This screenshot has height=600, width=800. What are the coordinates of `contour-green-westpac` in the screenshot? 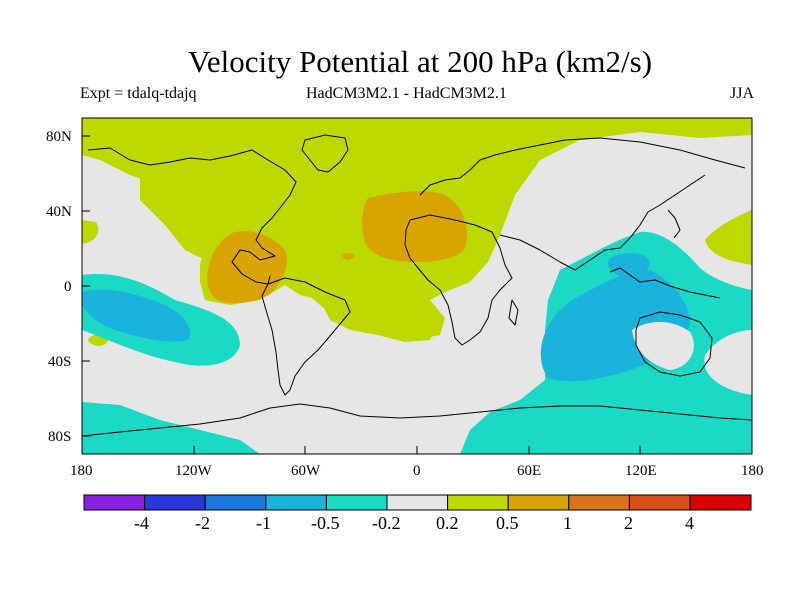 It's located at (728, 237).